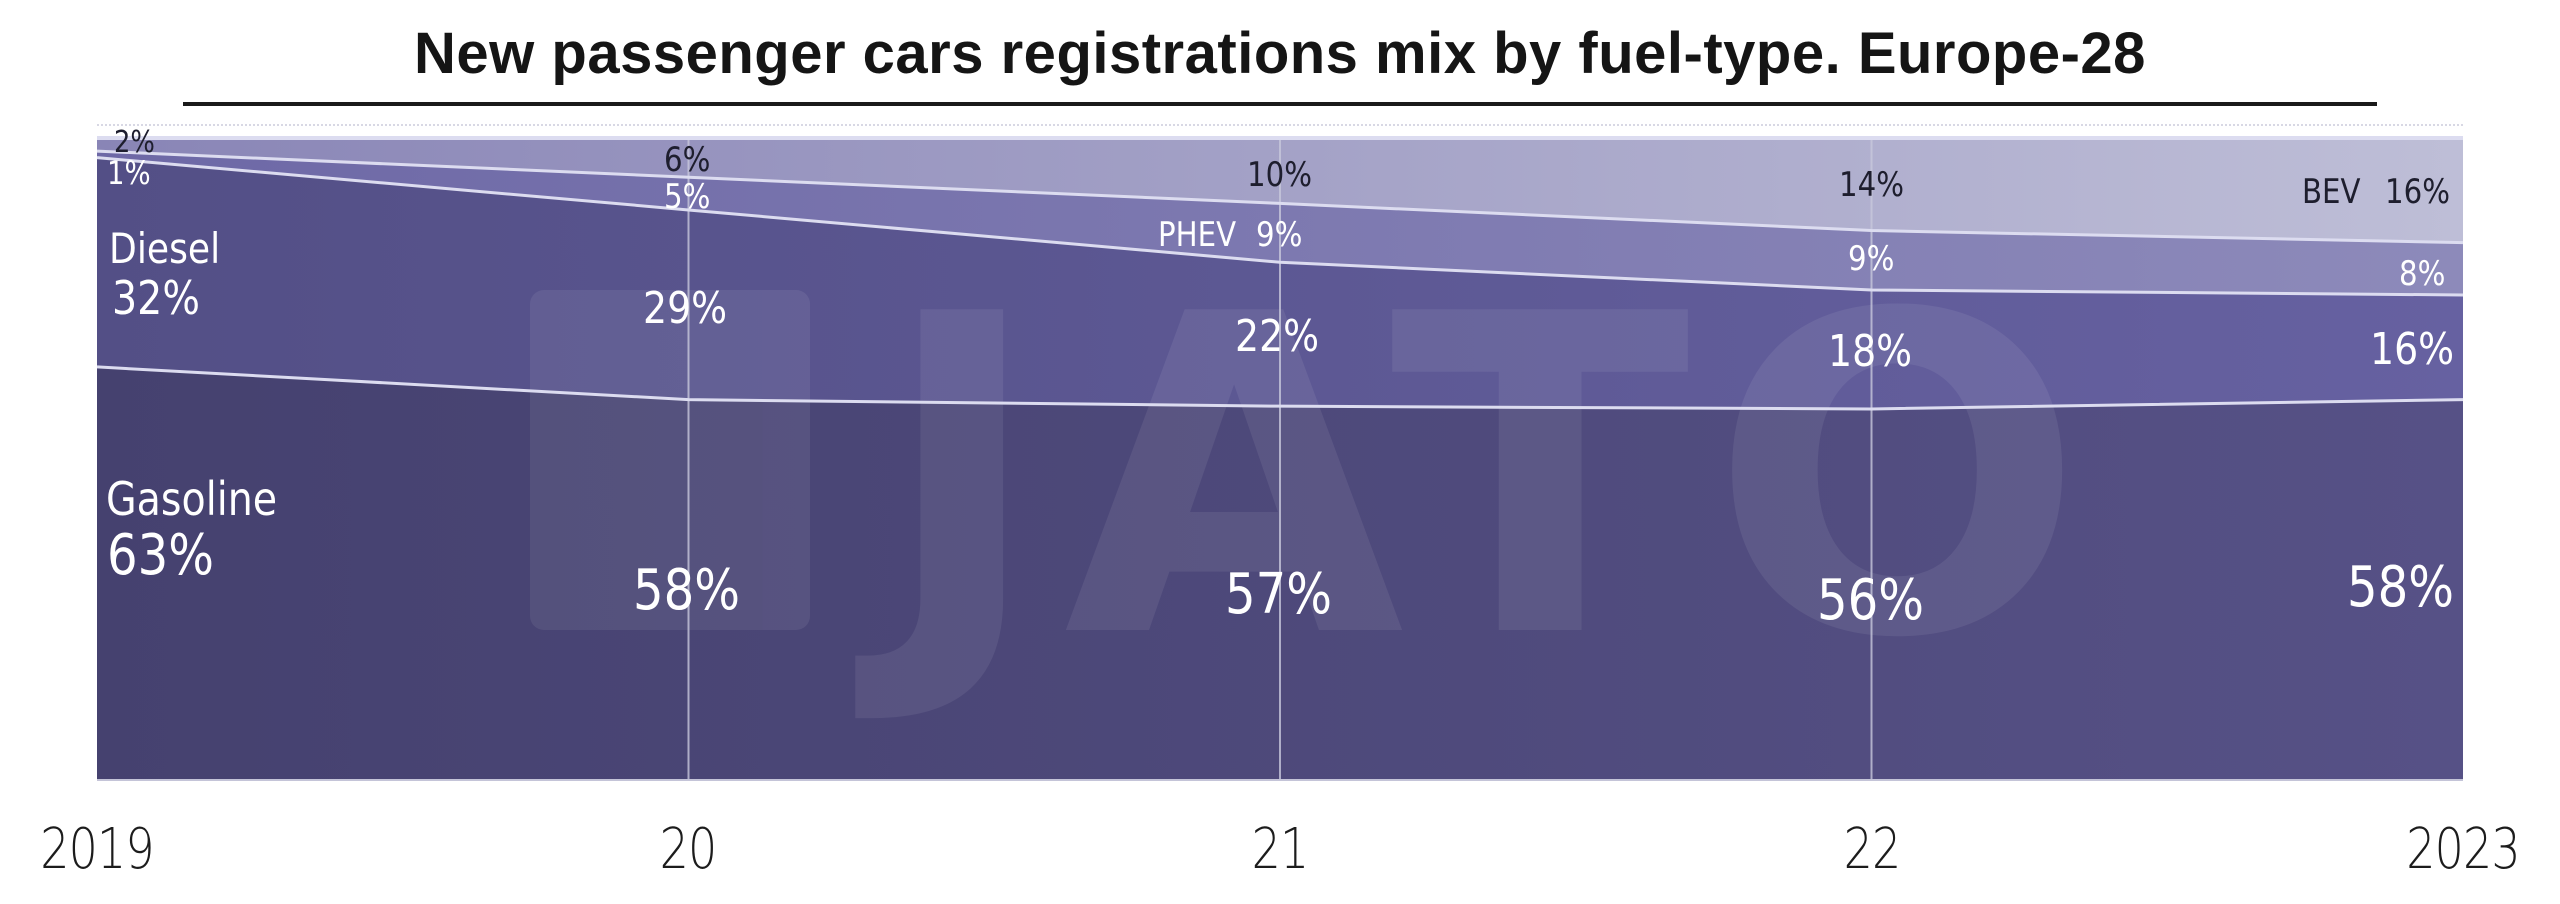  What do you see at coordinates (2331, 192) in the screenshot?
I see `bev-series-label: BEV` at bounding box center [2331, 192].